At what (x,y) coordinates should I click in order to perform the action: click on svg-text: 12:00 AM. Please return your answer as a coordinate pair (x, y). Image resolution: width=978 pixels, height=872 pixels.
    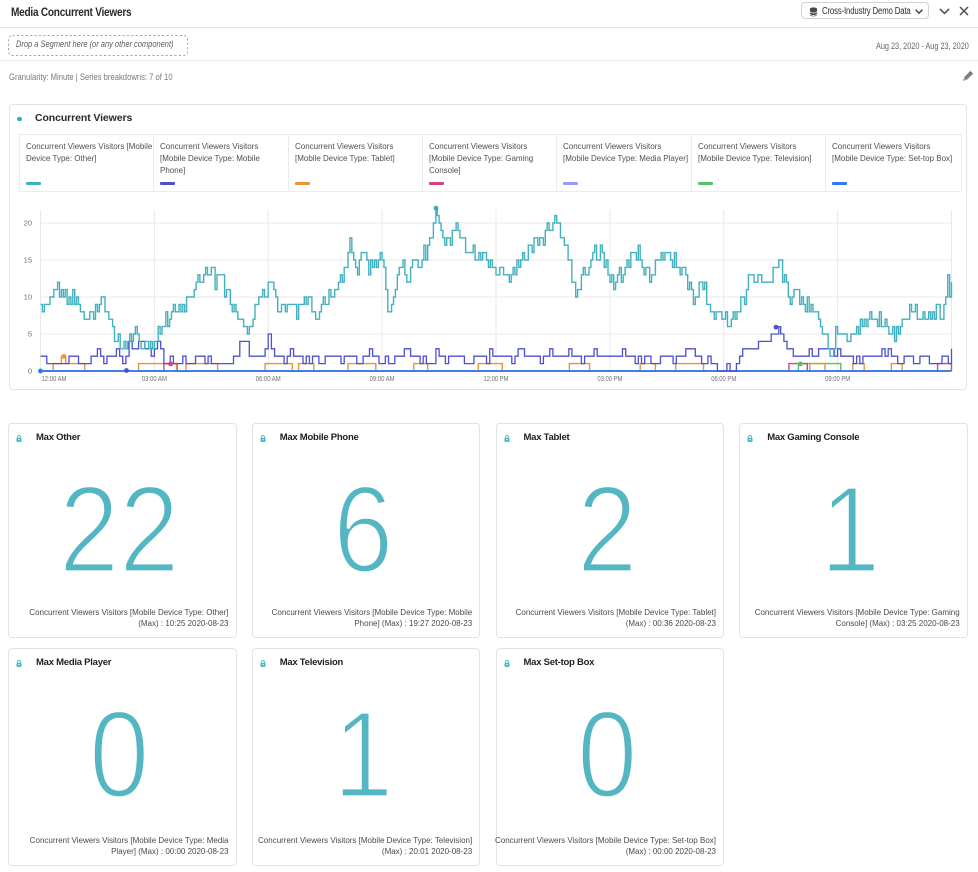
    Looking at the image, I should click on (54, 378).